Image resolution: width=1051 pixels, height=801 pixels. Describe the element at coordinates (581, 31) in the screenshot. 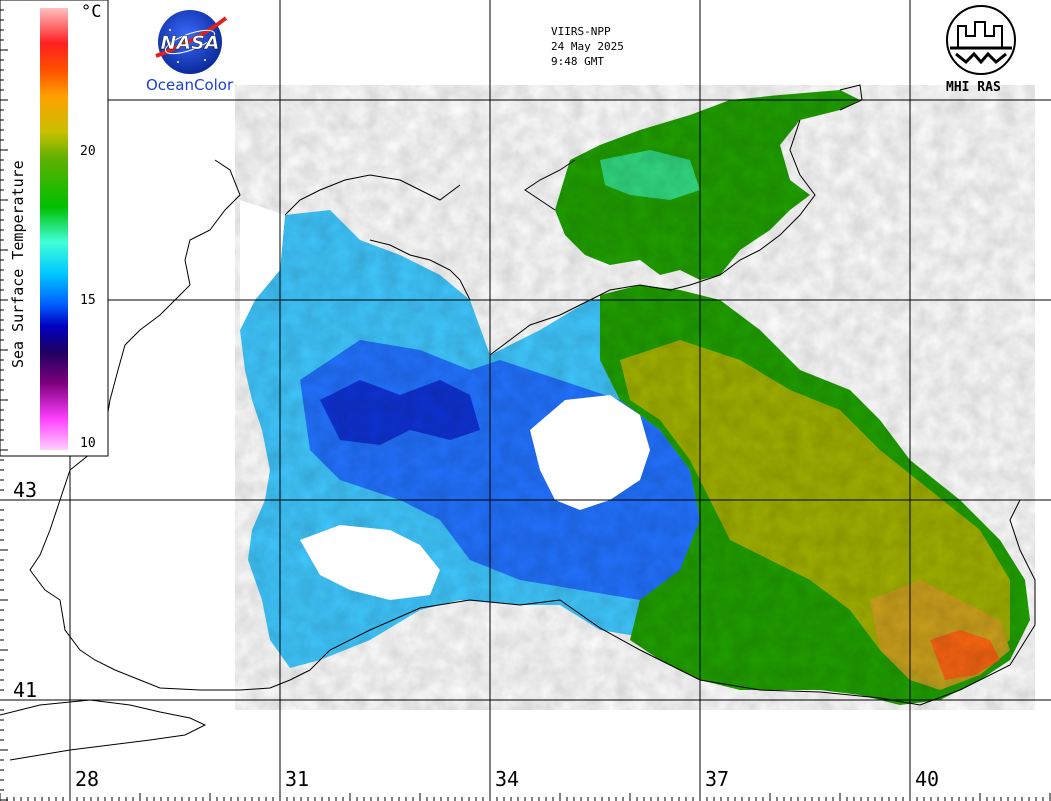

I see `sensor-label: VIIRS-NPP` at that location.